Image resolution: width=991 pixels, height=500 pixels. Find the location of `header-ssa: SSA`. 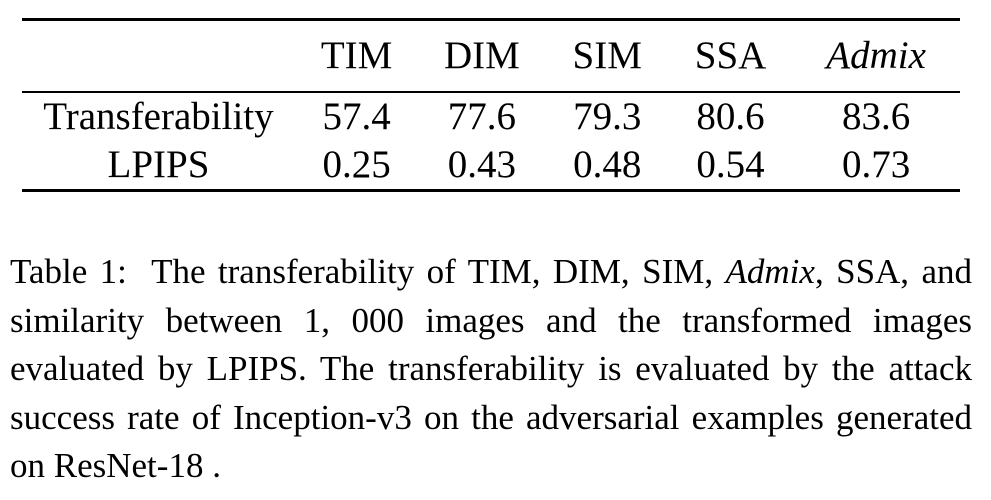

header-ssa: SSA is located at coordinates (730, 55).